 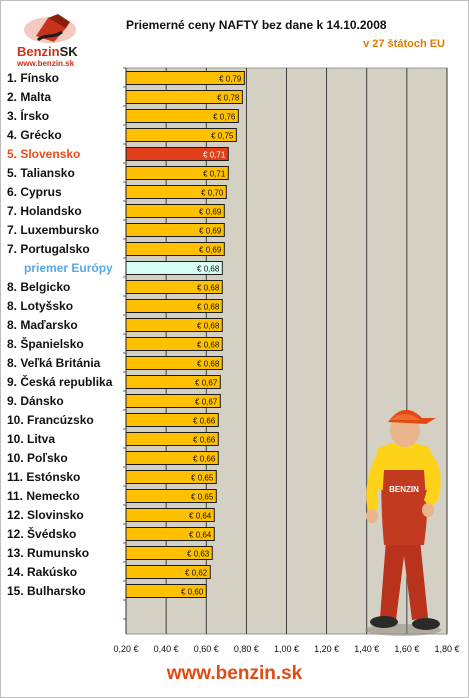 I want to click on country-label: 13. Rumunsko, so click(x=48, y=553).